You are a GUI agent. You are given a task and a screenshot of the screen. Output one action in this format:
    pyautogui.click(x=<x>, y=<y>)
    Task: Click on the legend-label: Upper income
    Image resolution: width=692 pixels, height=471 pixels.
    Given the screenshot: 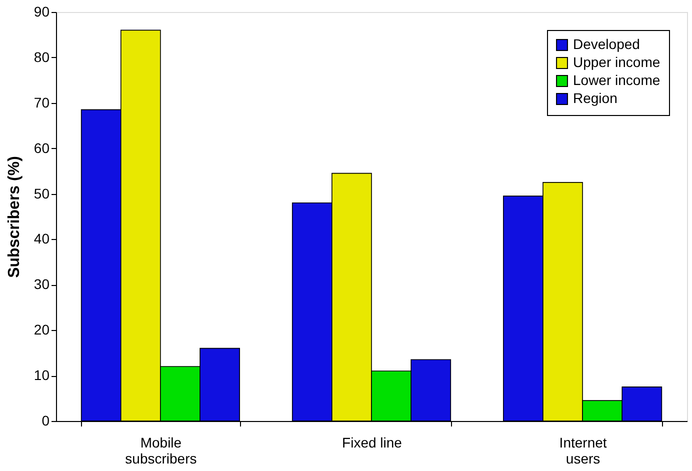 What is the action you would take?
    pyautogui.click(x=616, y=62)
    